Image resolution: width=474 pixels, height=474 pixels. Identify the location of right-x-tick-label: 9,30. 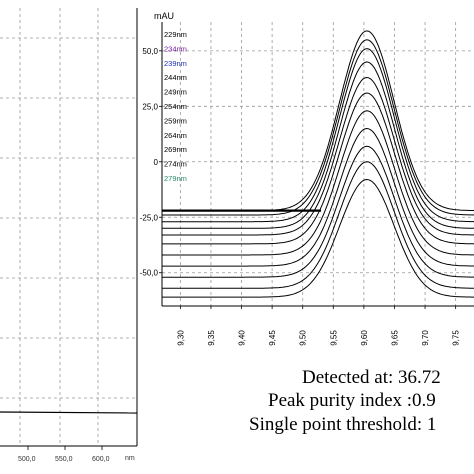
(180, 338).